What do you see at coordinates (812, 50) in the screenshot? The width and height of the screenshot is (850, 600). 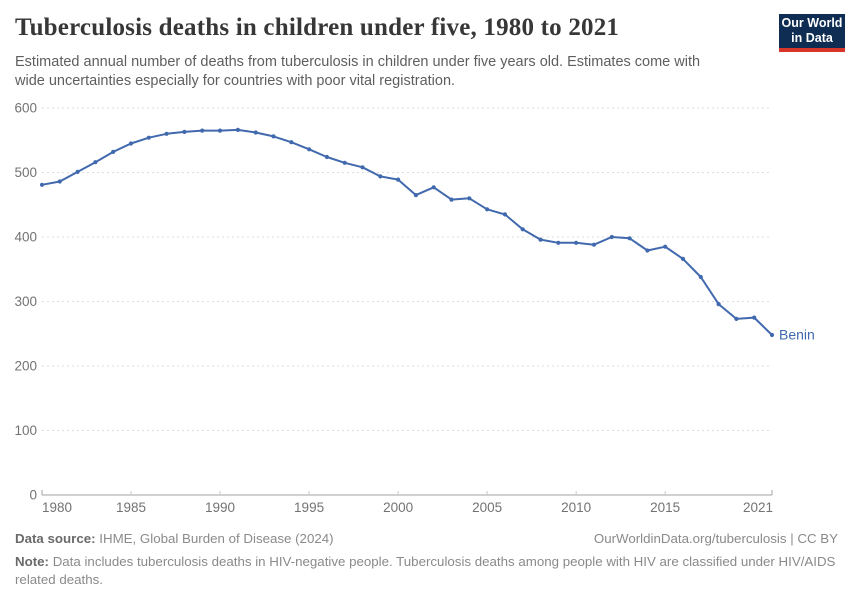 I see `owid-logo-redbar` at bounding box center [812, 50].